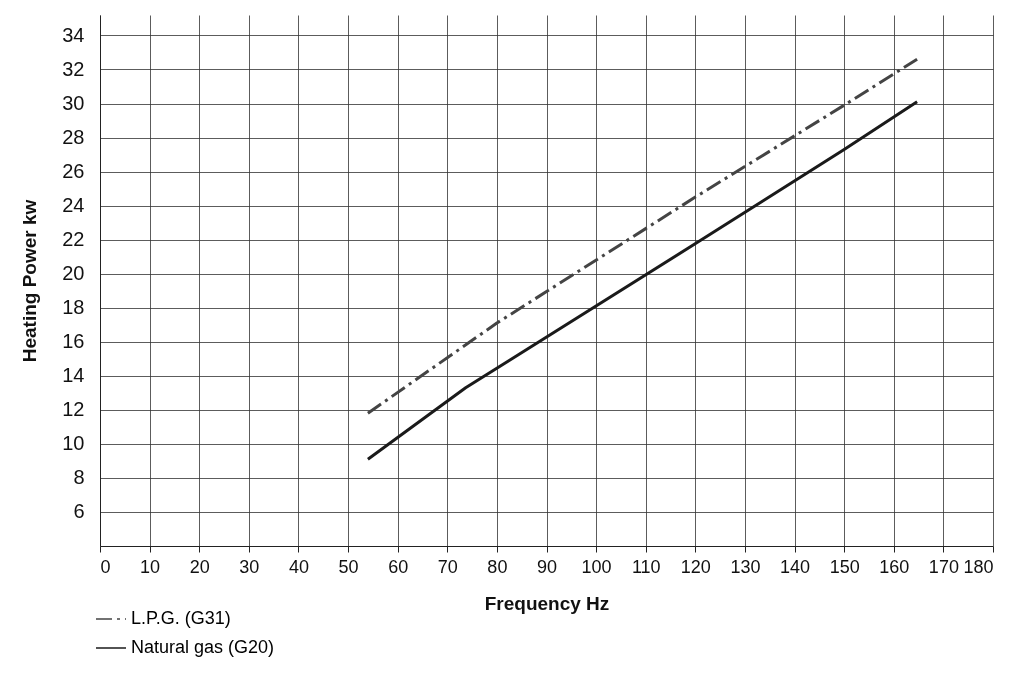 Image resolution: width=1020 pixels, height=679 pixels. Describe the element at coordinates (497, 566) in the screenshot. I see `x-tick-label: 80` at that location.